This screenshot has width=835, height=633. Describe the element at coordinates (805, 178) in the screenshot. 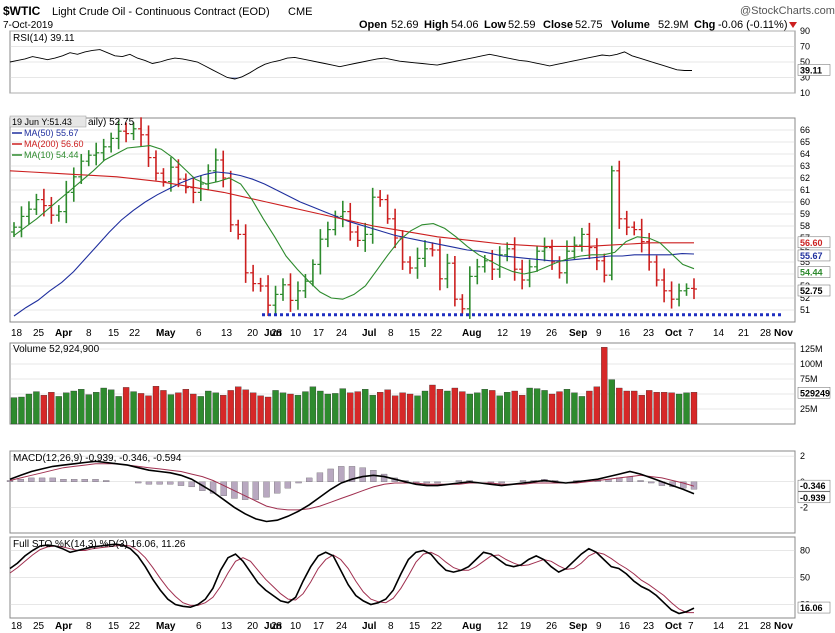

I see `price-tick-label: 62` at that location.